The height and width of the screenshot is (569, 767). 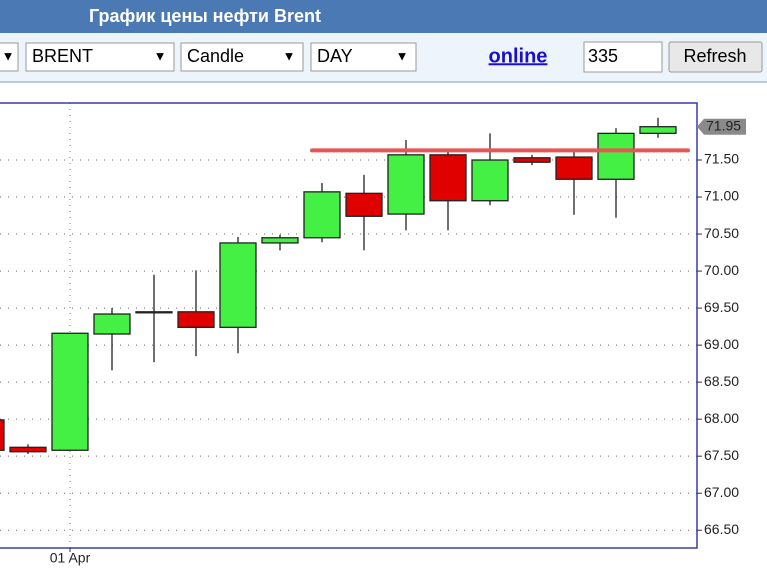 I want to click on select-value: BRENT, so click(x=62, y=56).